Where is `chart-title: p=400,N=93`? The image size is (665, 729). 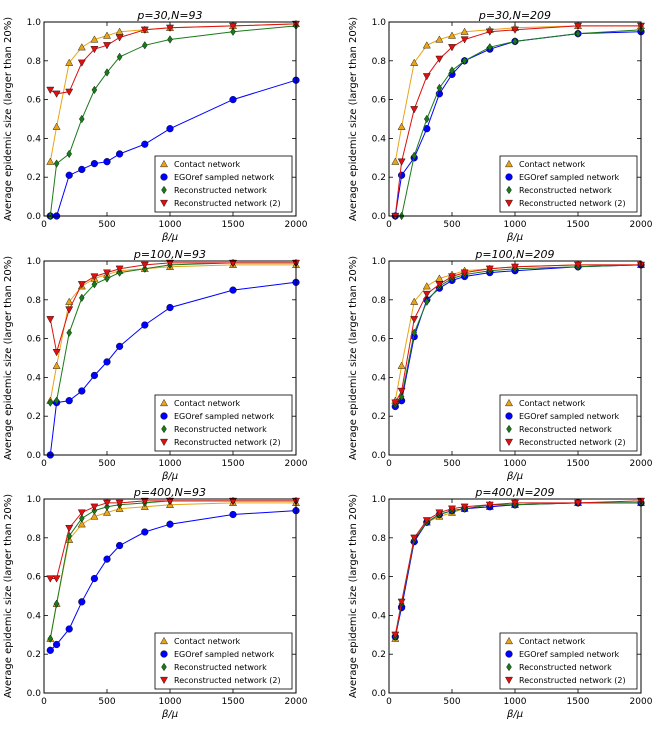 chart-title: p=400,N=93 is located at coordinates (169, 492).